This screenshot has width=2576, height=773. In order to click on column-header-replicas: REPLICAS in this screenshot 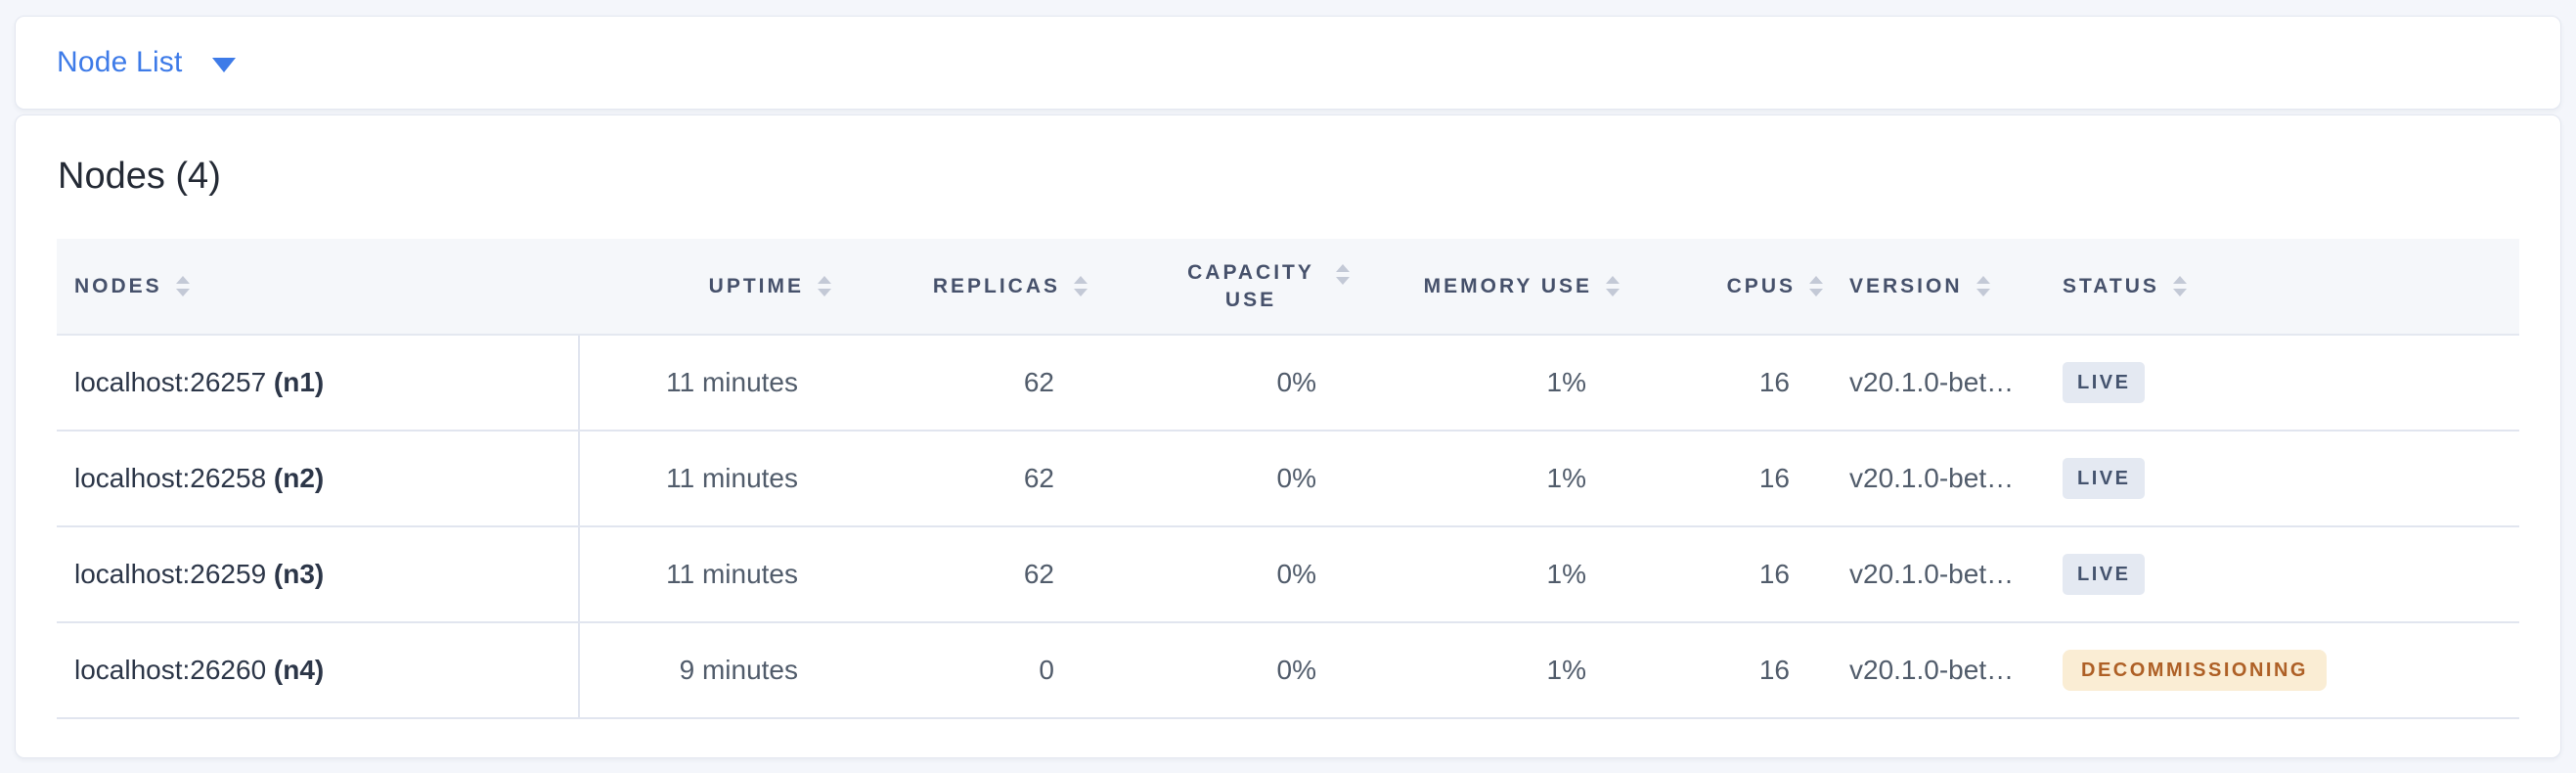, I will do `click(973, 287)`.